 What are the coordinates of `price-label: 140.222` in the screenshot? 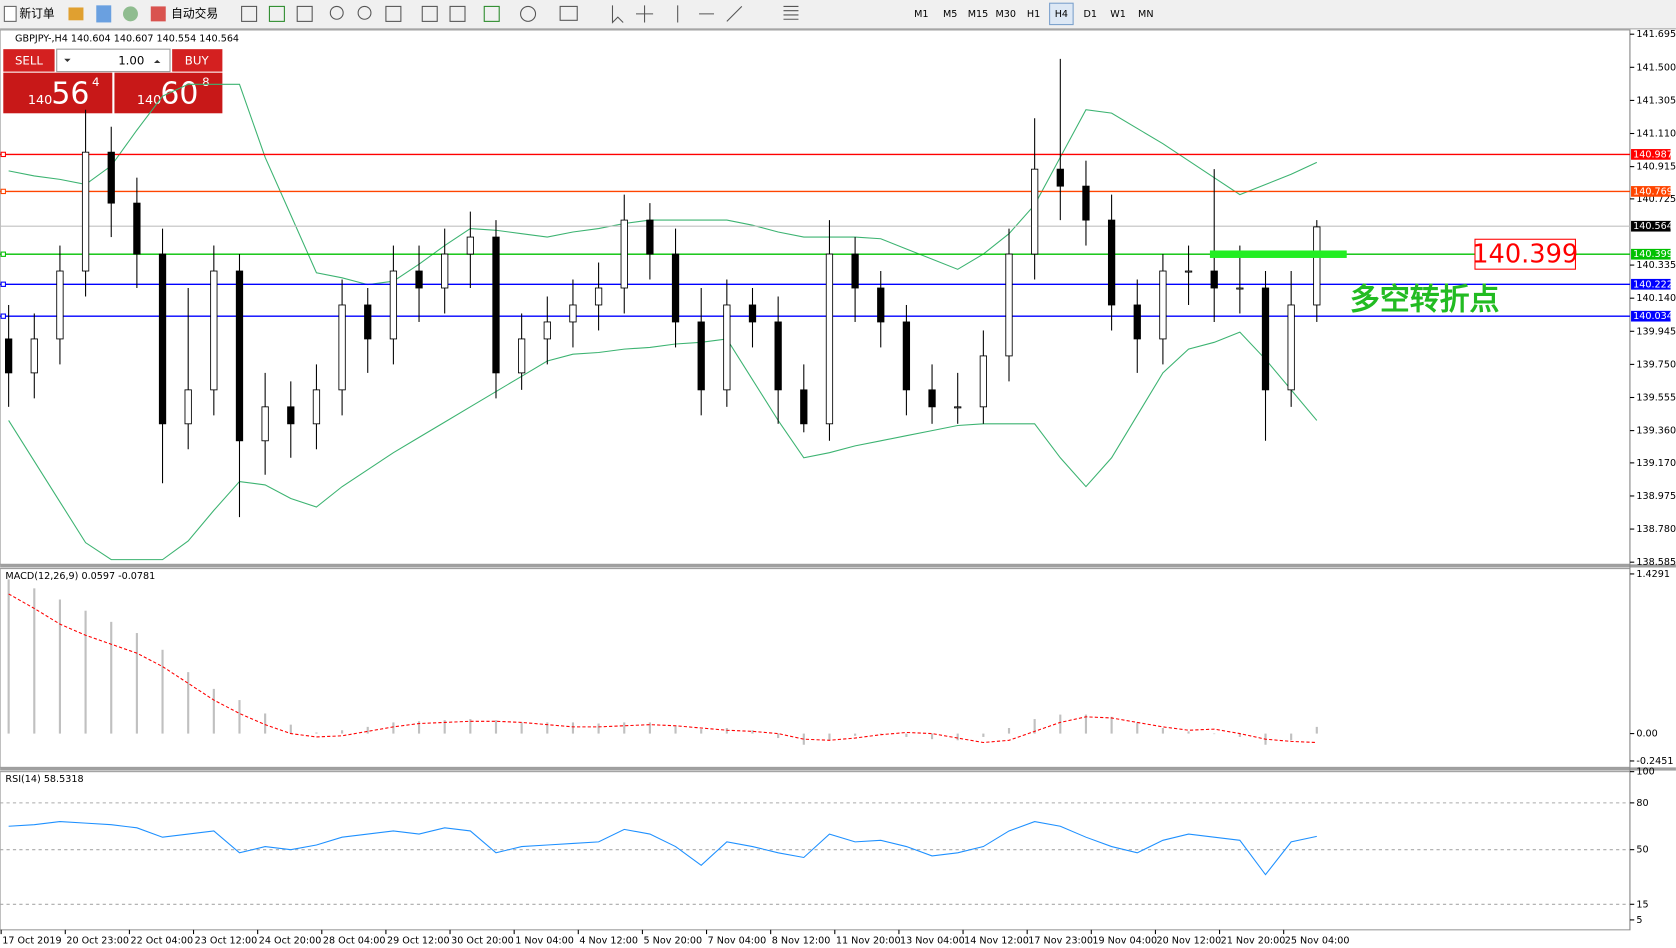 It's located at (1653, 284).